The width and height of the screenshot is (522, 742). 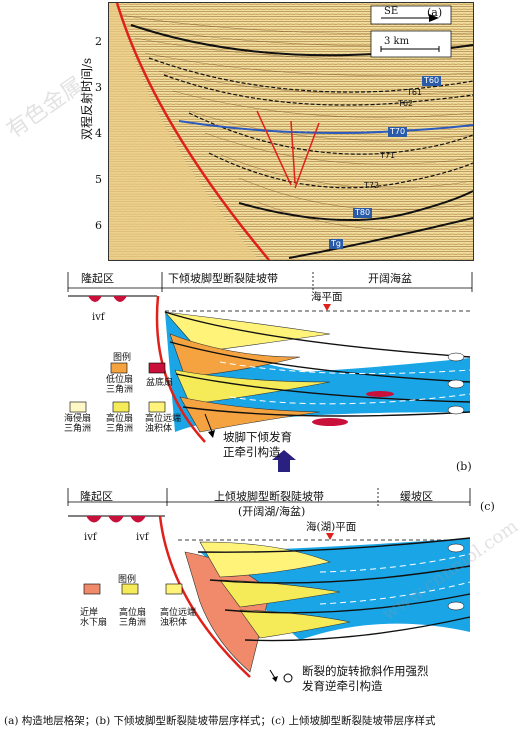 I want to click on panel-c-label: (c), so click(x=487, y=506).